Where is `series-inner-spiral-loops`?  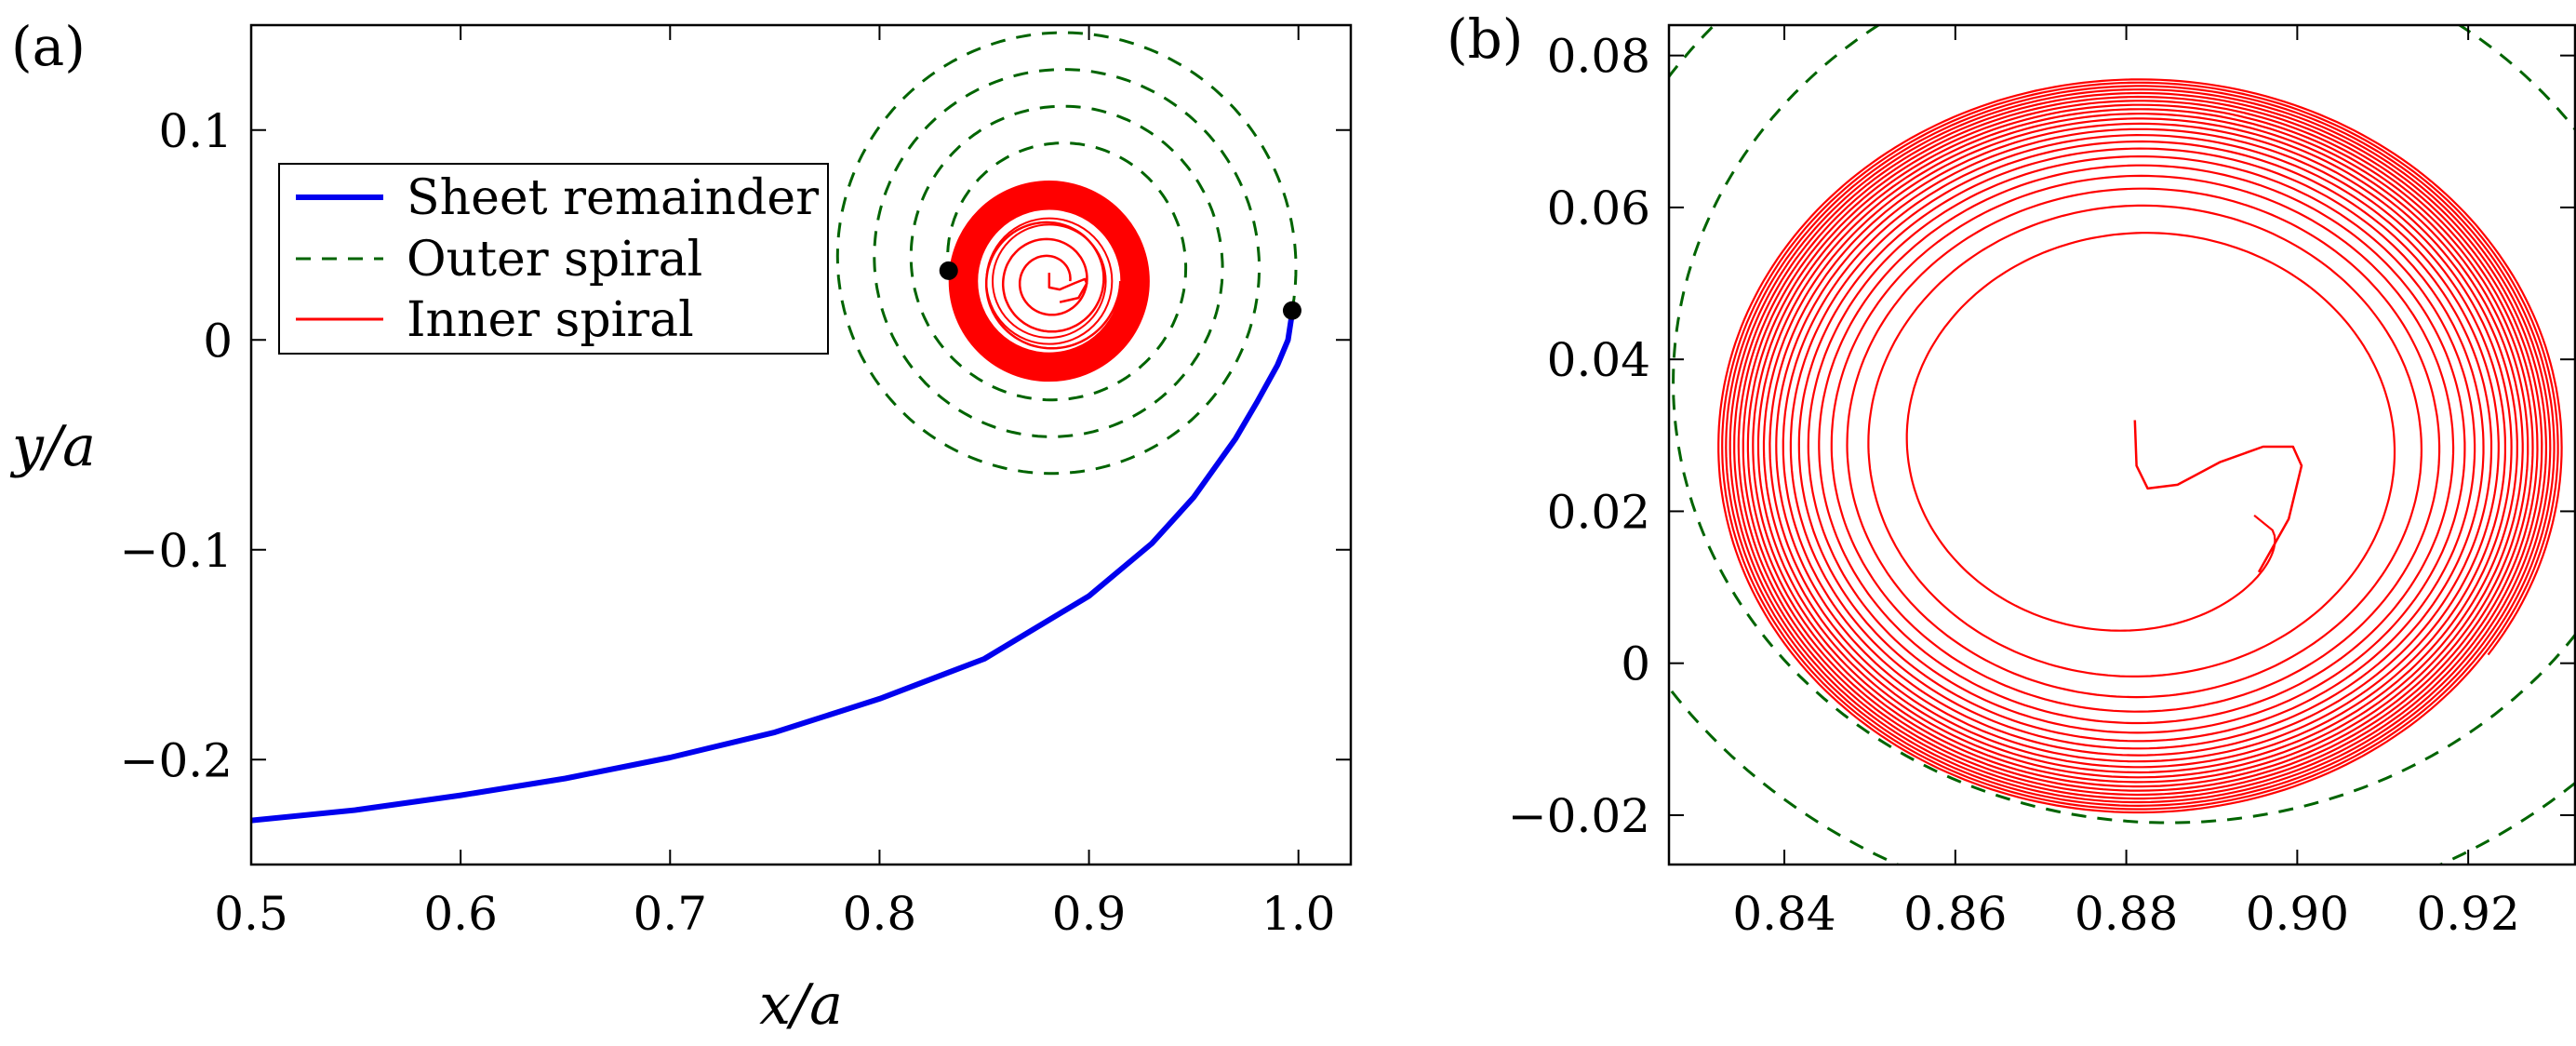
series-inner-spiral-loops is located at coordinates (1053, 285).